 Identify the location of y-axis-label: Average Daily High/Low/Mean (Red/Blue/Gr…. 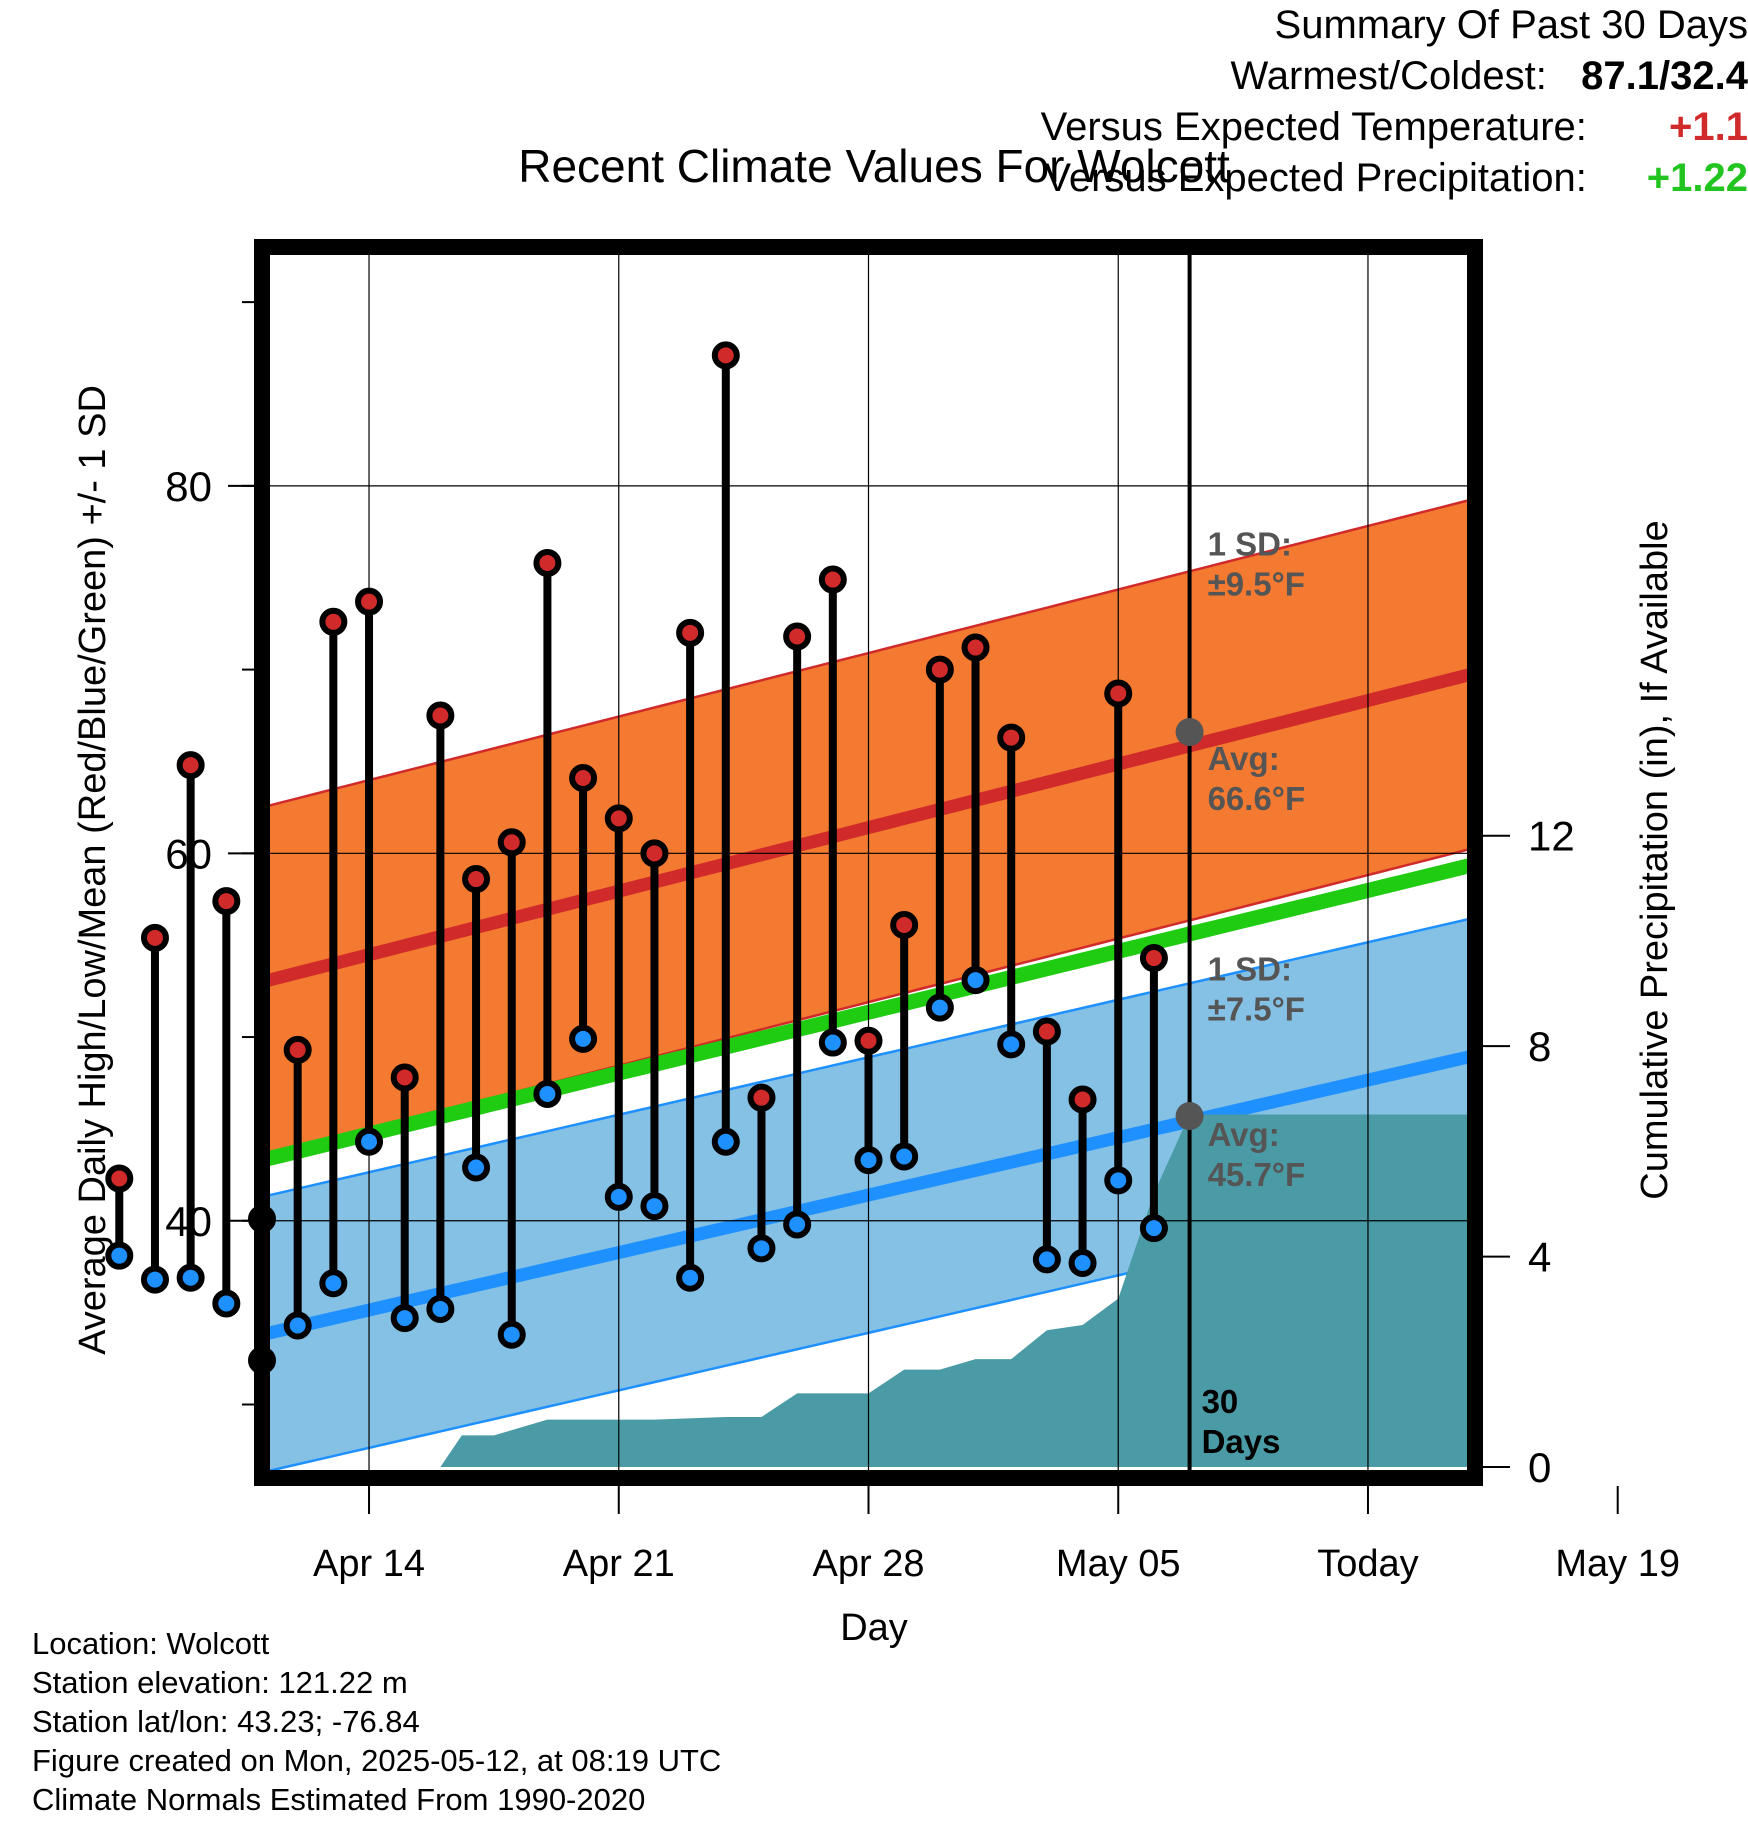
(93, 870).